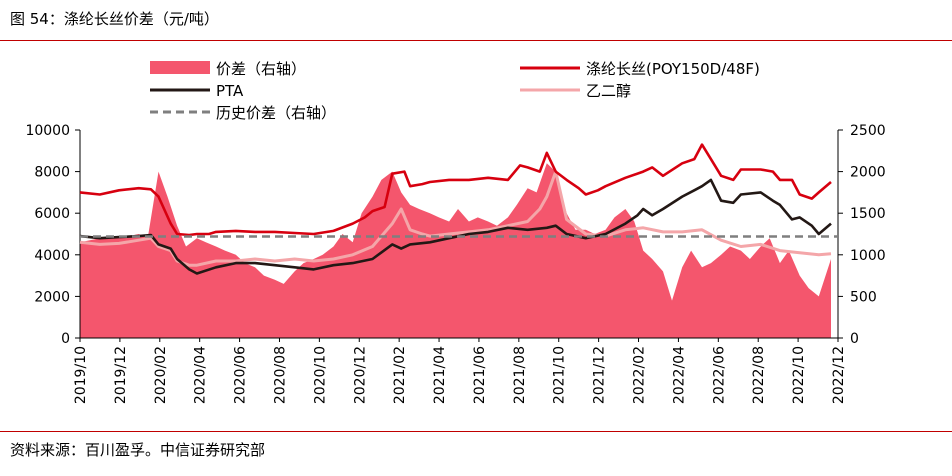  Describe the element at coordinates (81, 375) in the screenshot. I see `x-tick-label: 2019/10` at that location.